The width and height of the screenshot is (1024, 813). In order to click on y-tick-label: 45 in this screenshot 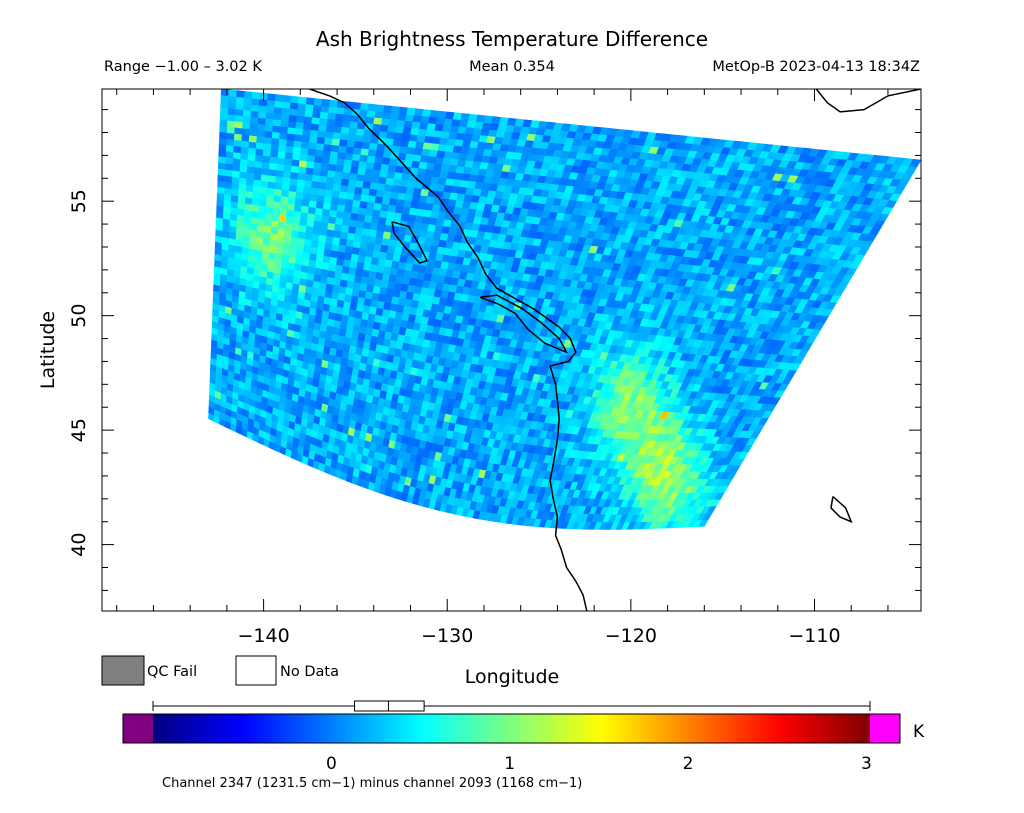, I will do `click(79, 430)`.